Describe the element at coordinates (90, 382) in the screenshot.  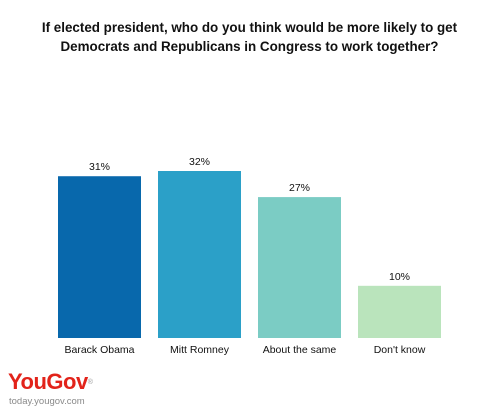
I see `logo-trademark: ®` at that location.